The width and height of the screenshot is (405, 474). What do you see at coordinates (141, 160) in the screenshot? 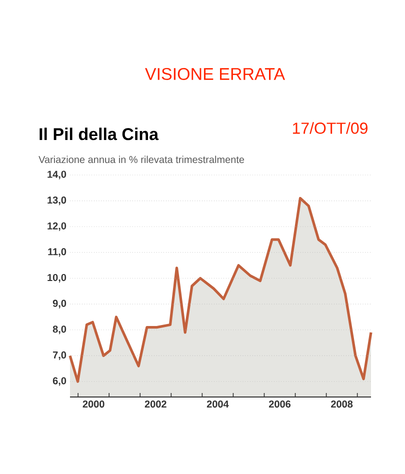
I see `chart-subtitle: Variazione annua in % rilevata trimestralmente` at bounding box center [141, 160].